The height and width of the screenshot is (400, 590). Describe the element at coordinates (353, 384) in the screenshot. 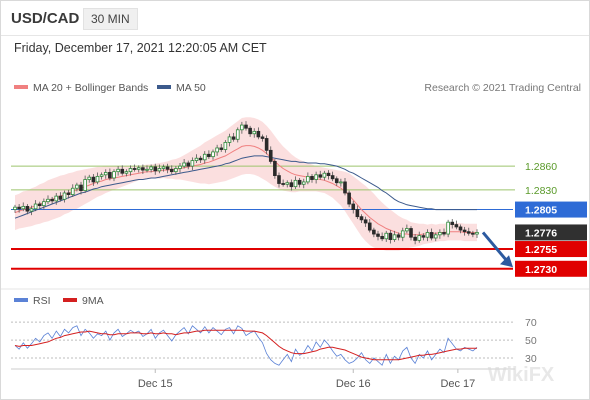

I see `x-tick-label: Dec 16` at that location.